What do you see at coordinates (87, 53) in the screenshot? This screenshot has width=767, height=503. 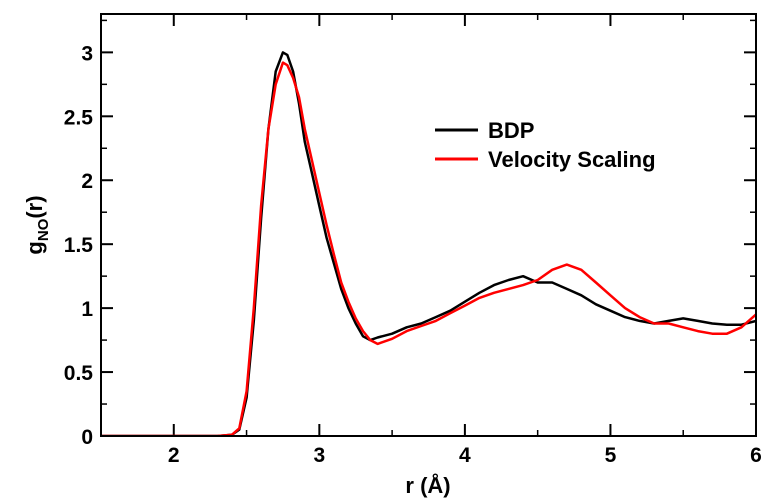 I see `y-tick-label: 3` at bounding box center [87, 53].